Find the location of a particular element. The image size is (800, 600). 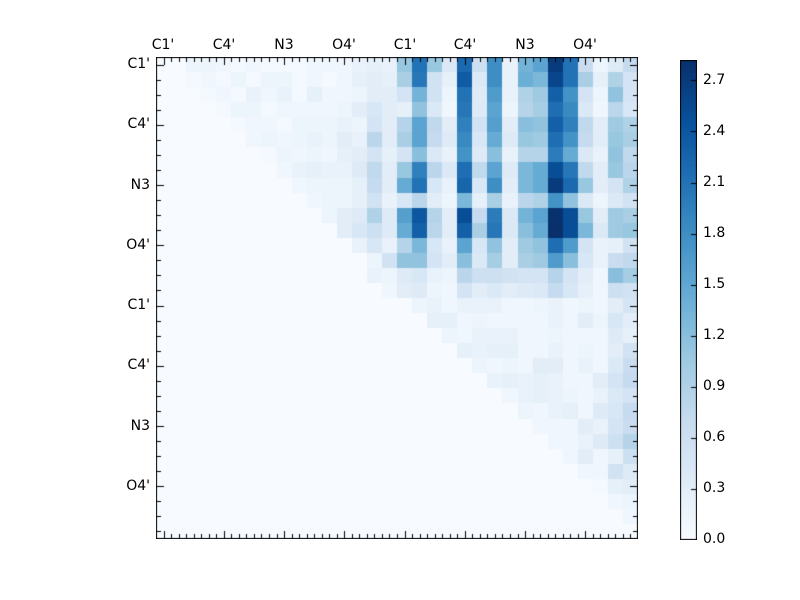

colorbar-tick-label-5: 1.5 is located at coordinates (714, 284).